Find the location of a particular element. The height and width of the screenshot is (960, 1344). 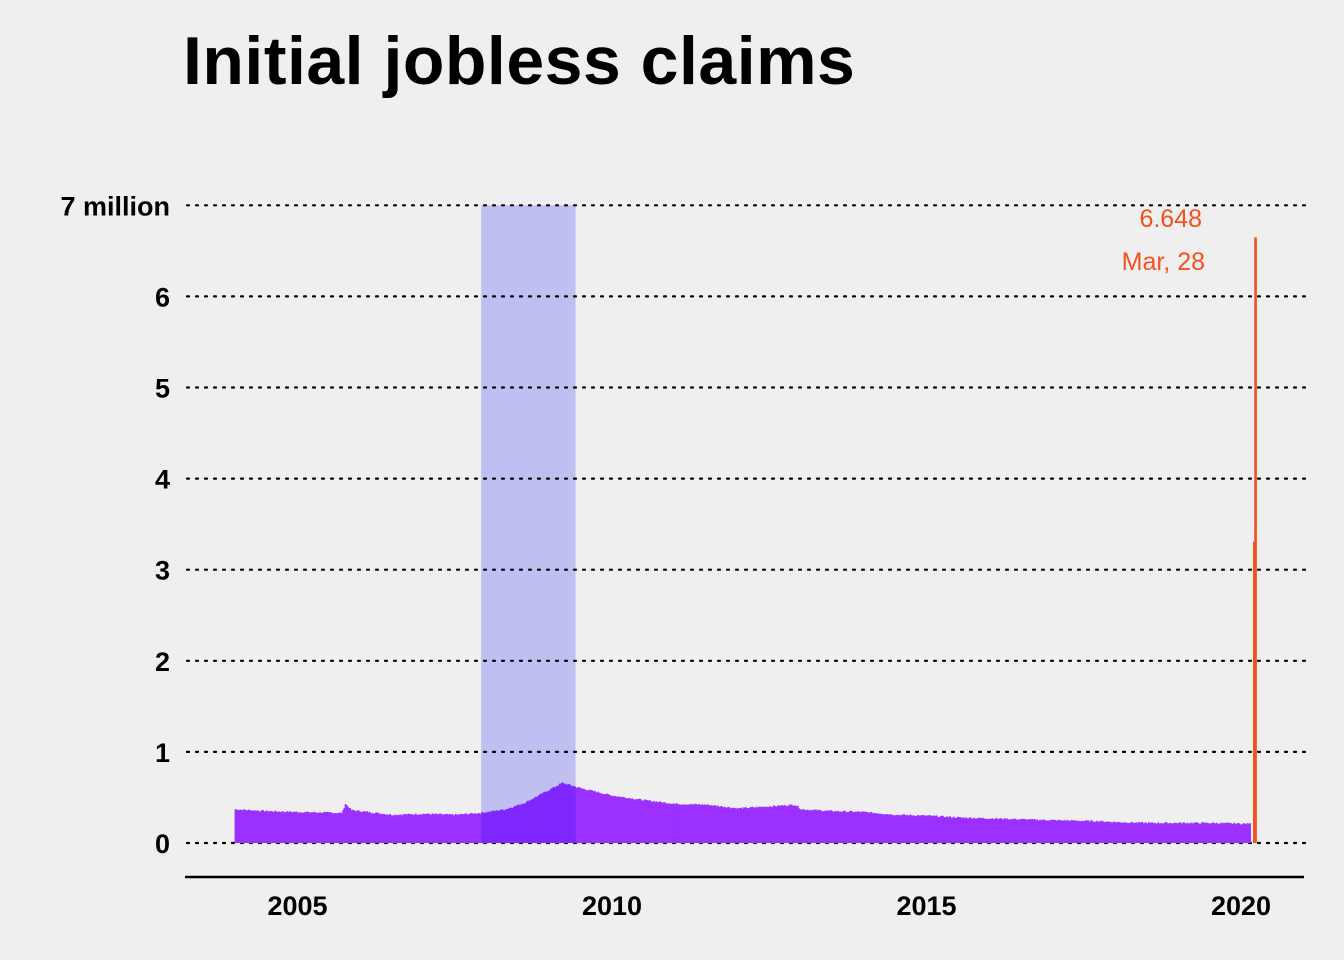

y-tick-label: 3 is located at coordinates (162, 571).